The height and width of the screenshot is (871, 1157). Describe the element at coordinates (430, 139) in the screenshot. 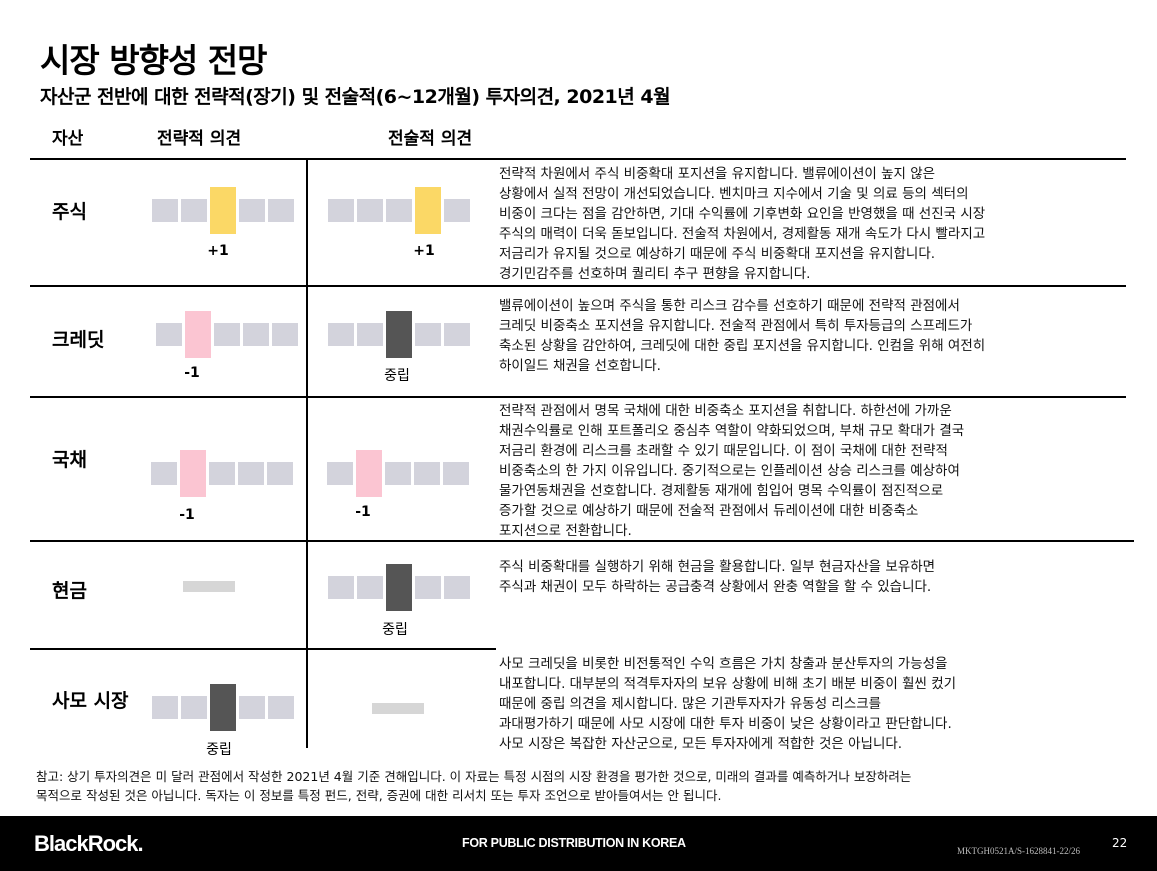

I see `column-header-tactical: 전술적 의견` at that location.